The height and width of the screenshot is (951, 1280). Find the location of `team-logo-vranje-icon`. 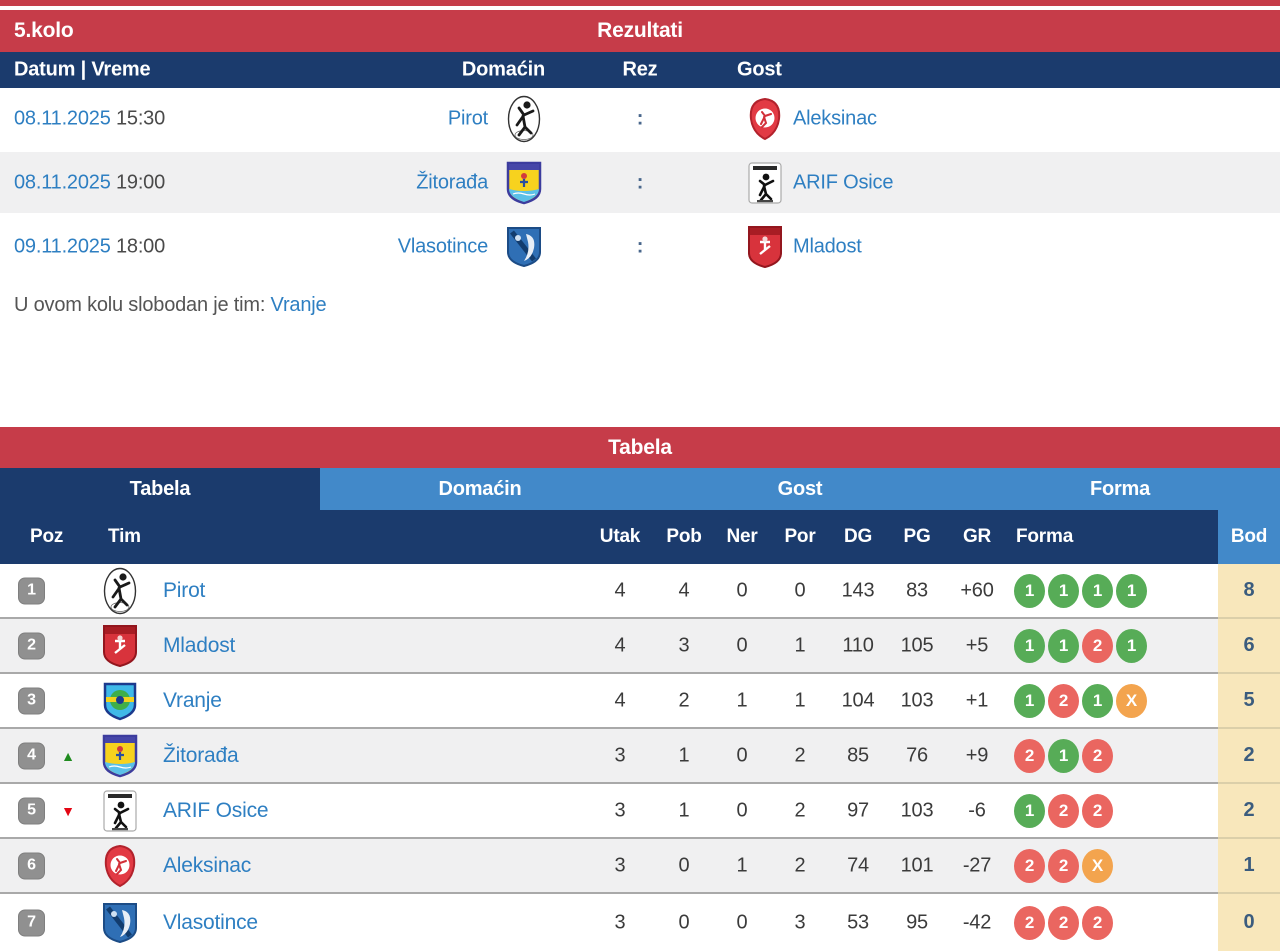

team-logo-vranje-icon is located at coordinates (120, 701).